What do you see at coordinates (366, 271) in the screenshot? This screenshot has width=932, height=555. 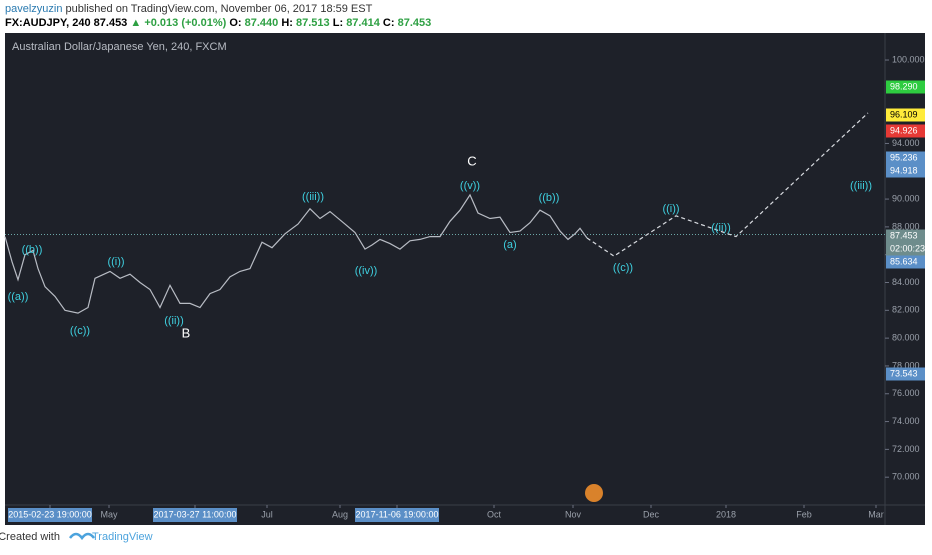 I see `wave-label: ((iv))` at bounding box center [366, 271].